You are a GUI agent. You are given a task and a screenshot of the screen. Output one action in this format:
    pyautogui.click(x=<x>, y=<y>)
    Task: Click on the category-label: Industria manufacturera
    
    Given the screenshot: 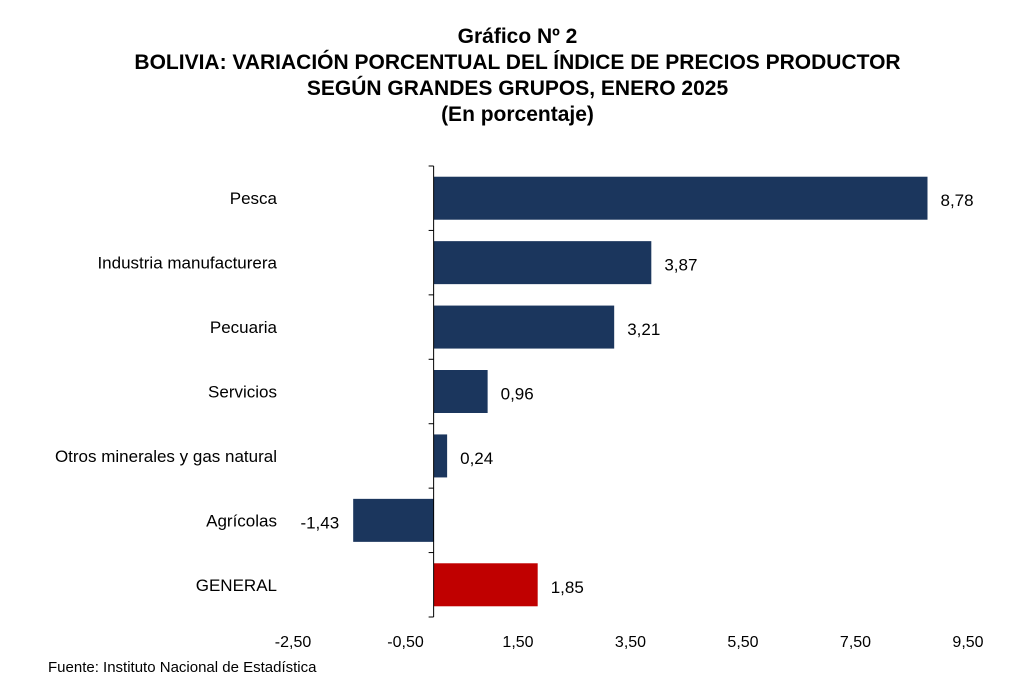 What is the action you would take?
    pyautogui.click(x=187, y=263)
    